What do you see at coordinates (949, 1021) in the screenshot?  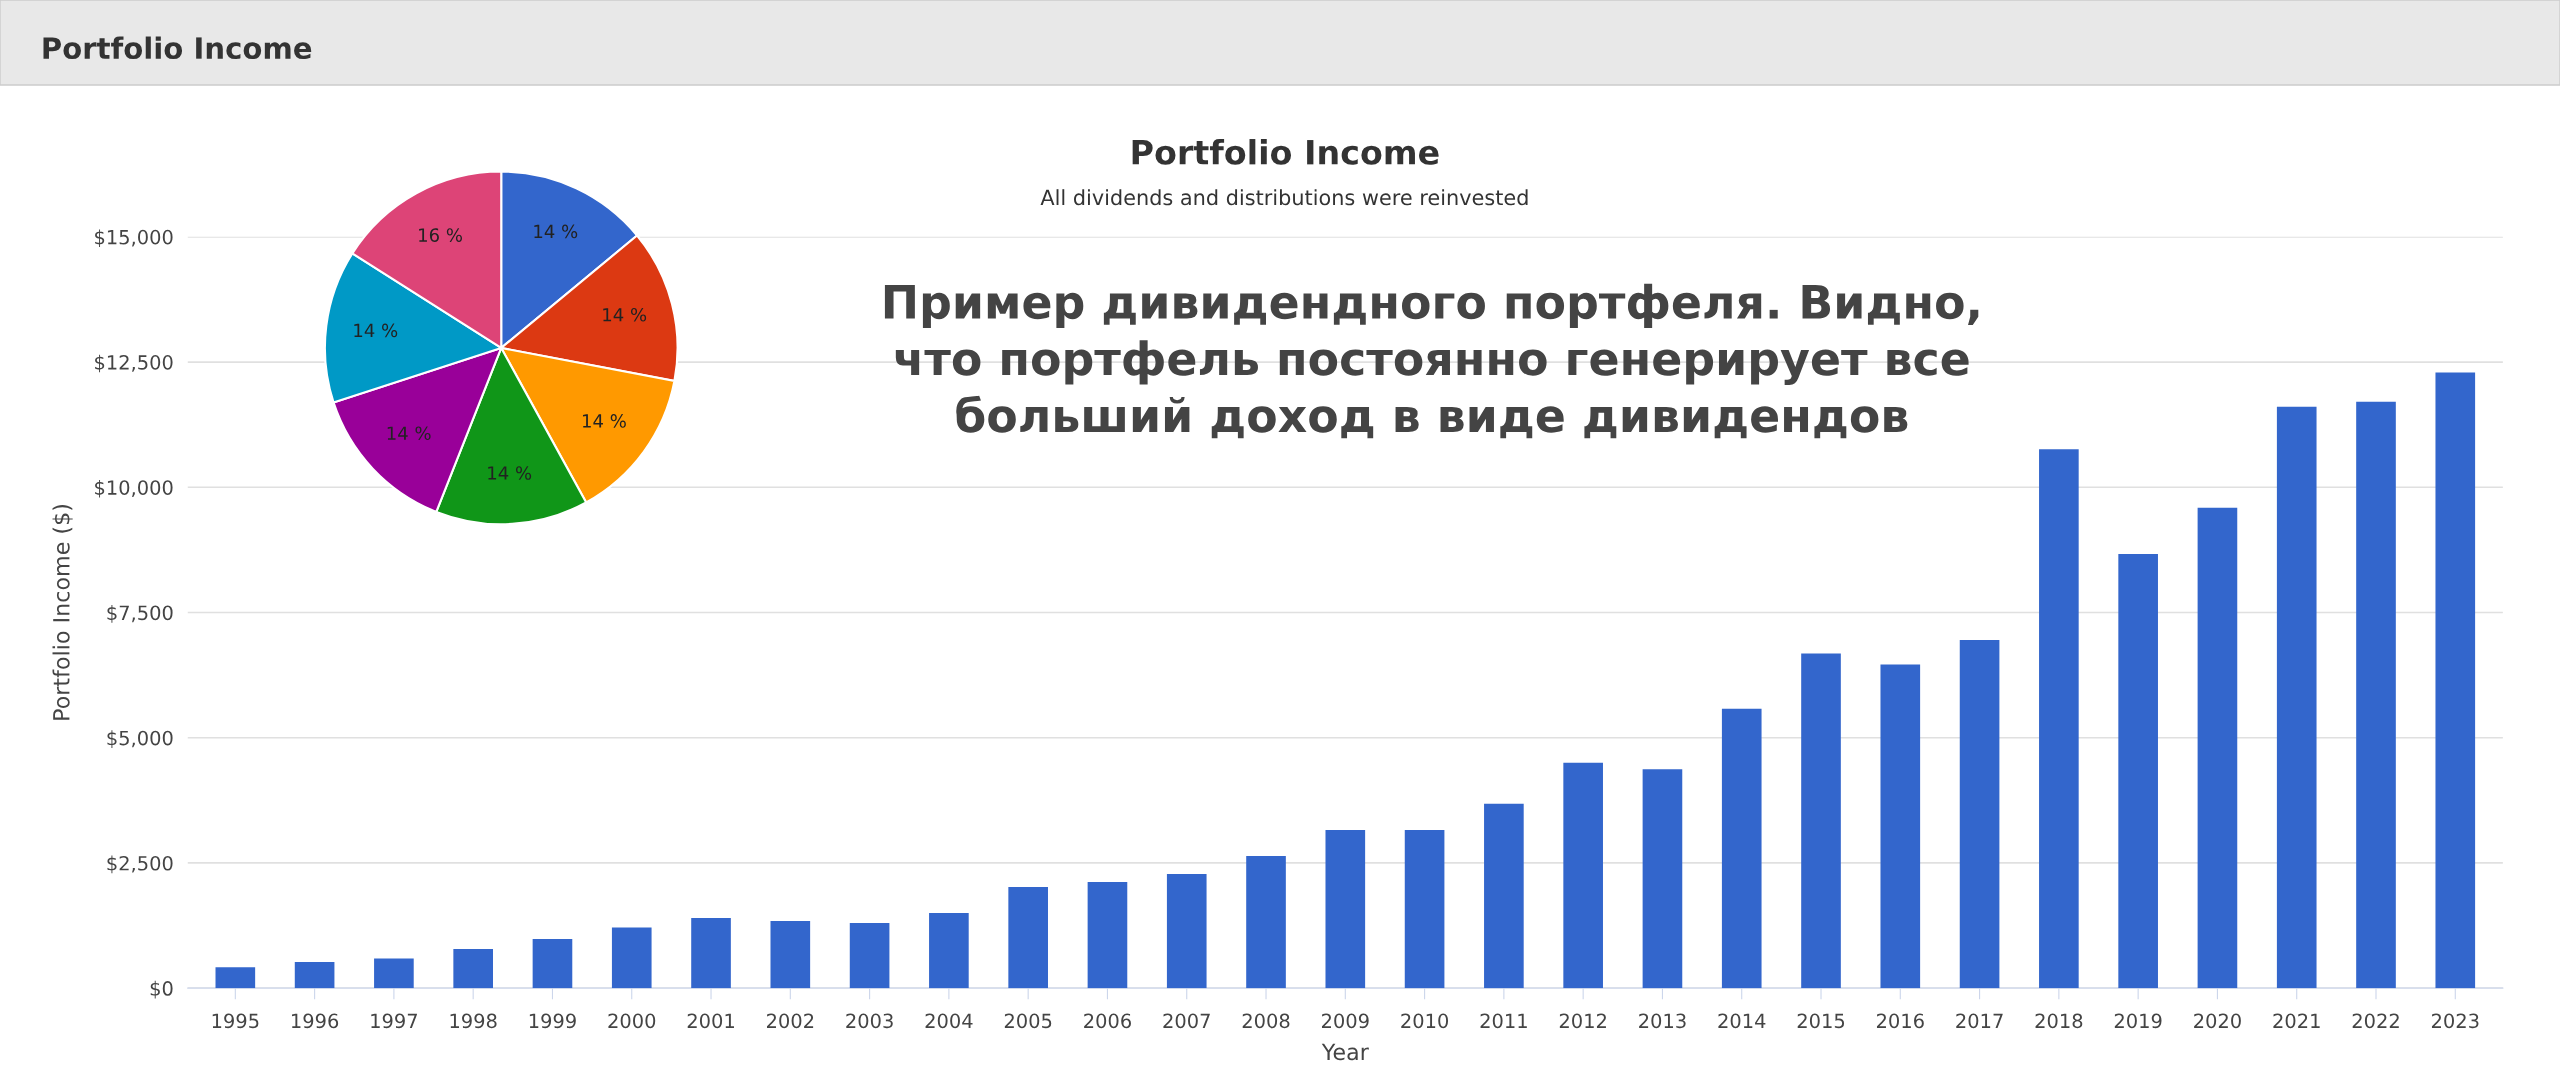 I see `x-tick-label: 2004` at bounding box center [949, 1021].